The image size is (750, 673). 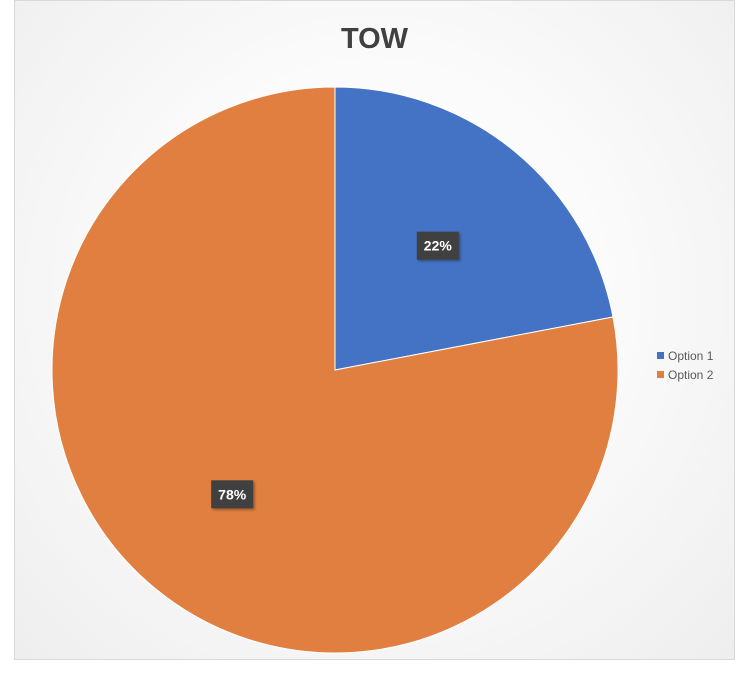 I want to click on chart-legend: Option 1 Option 2, so click(x=685, y=365).